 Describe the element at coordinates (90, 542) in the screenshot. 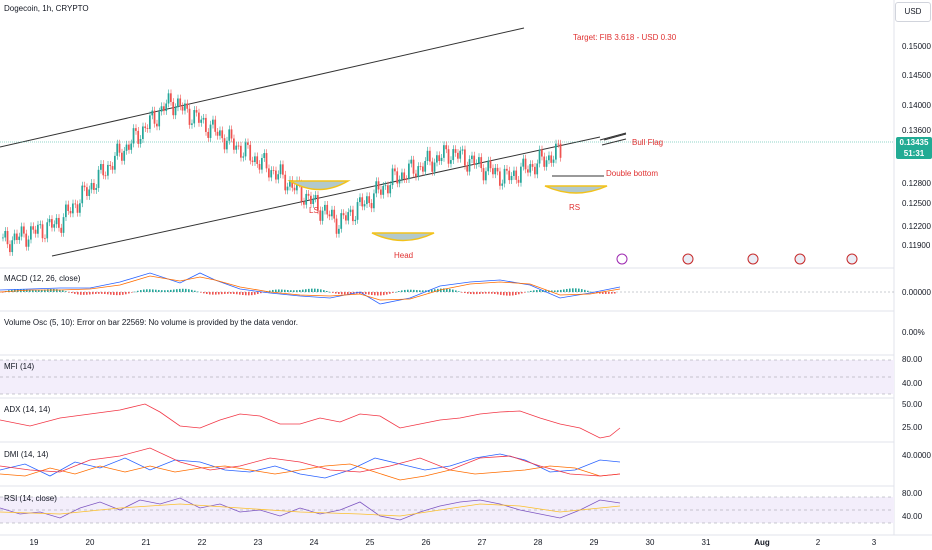

I see `svg-text: 20` at that location.